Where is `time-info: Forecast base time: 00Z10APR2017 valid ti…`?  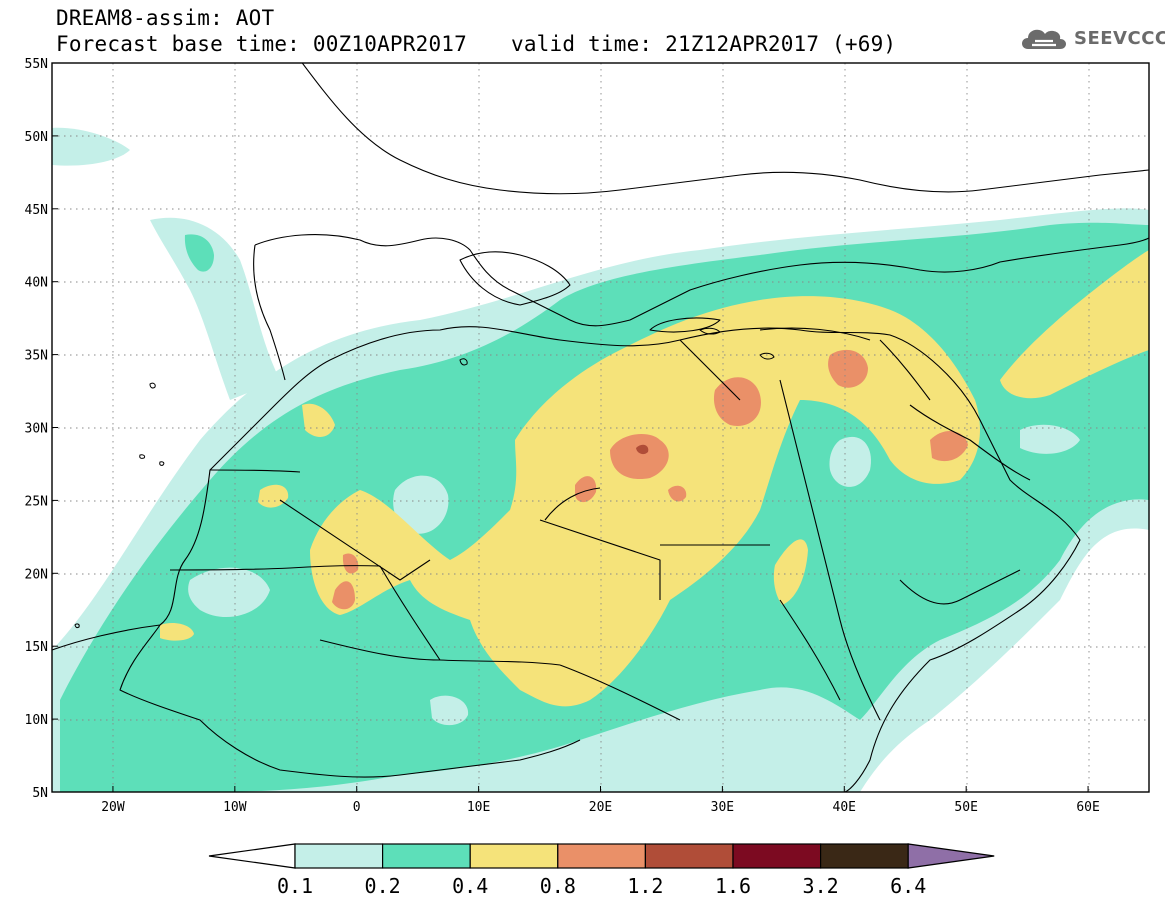 time-info: Forecast base time: 00Z10APR2017 valid ti… is located at coordinates (476, 44).